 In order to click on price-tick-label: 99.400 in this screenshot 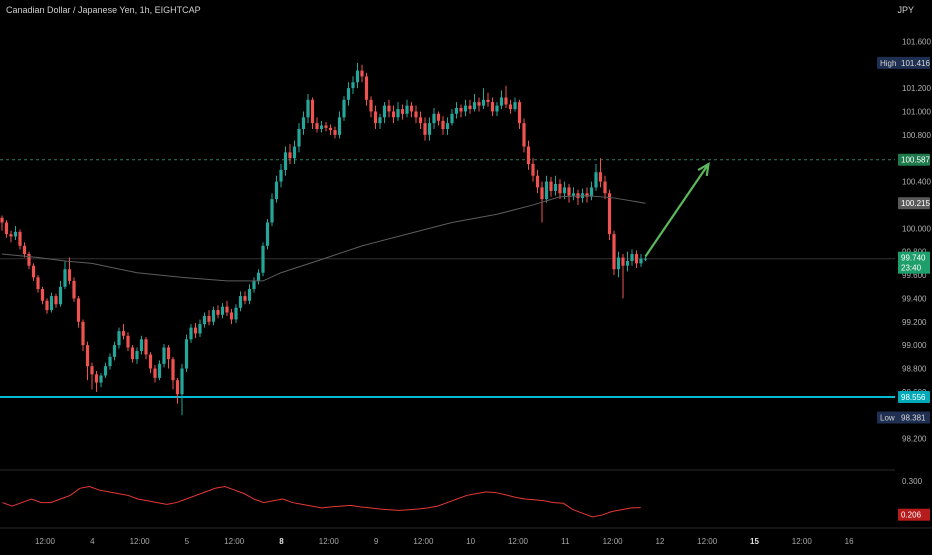, I will do `click(914, 298)`.